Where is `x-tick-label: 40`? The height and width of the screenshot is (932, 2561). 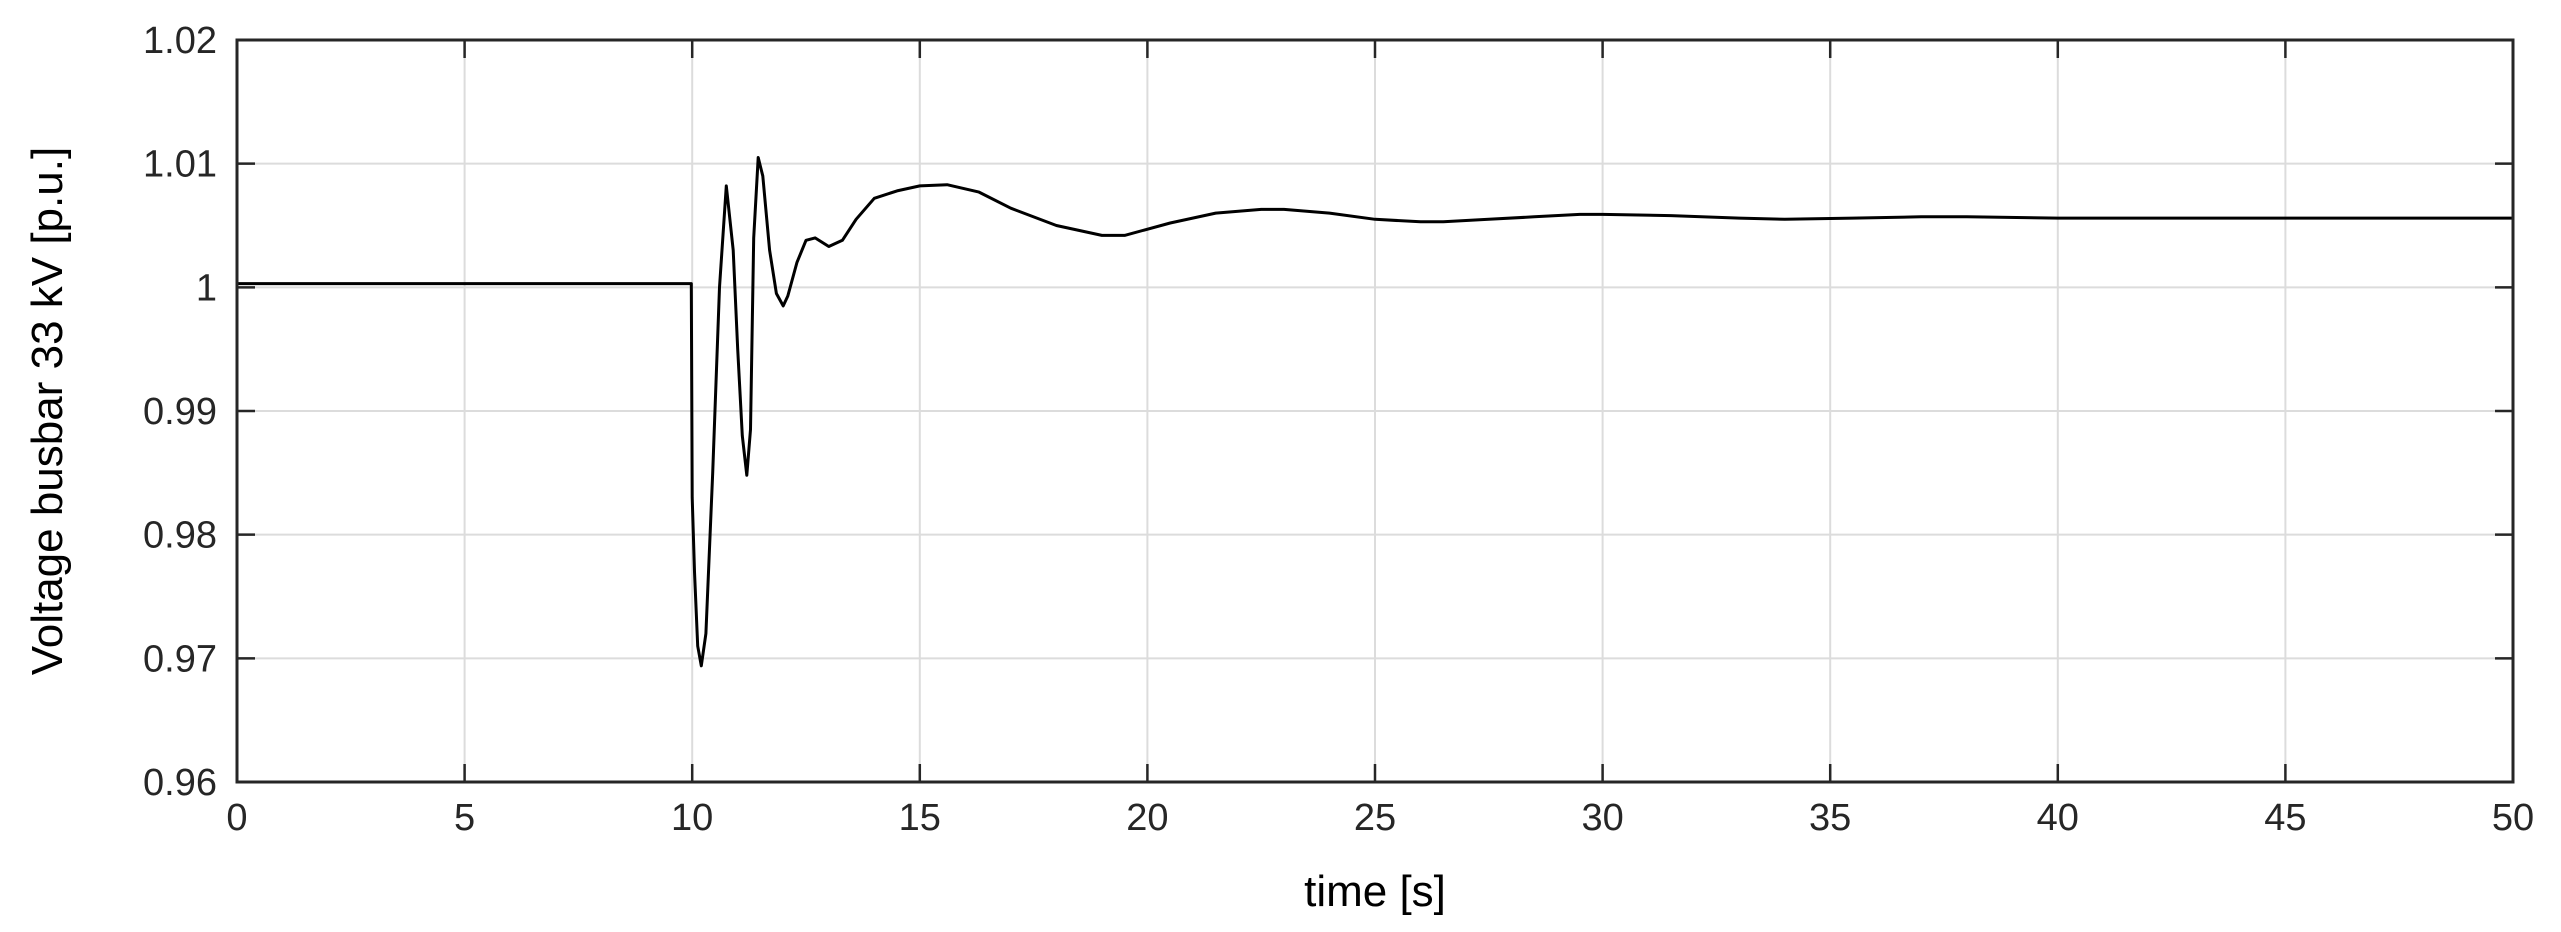 x-tick-label: 40 is located at coordinates (2058, 818).